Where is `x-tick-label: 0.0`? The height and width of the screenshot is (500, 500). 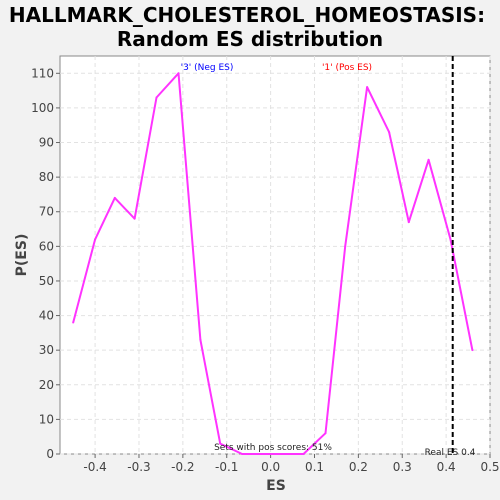 x-tick-label: 0.0 is located at coordinates (270, 467).